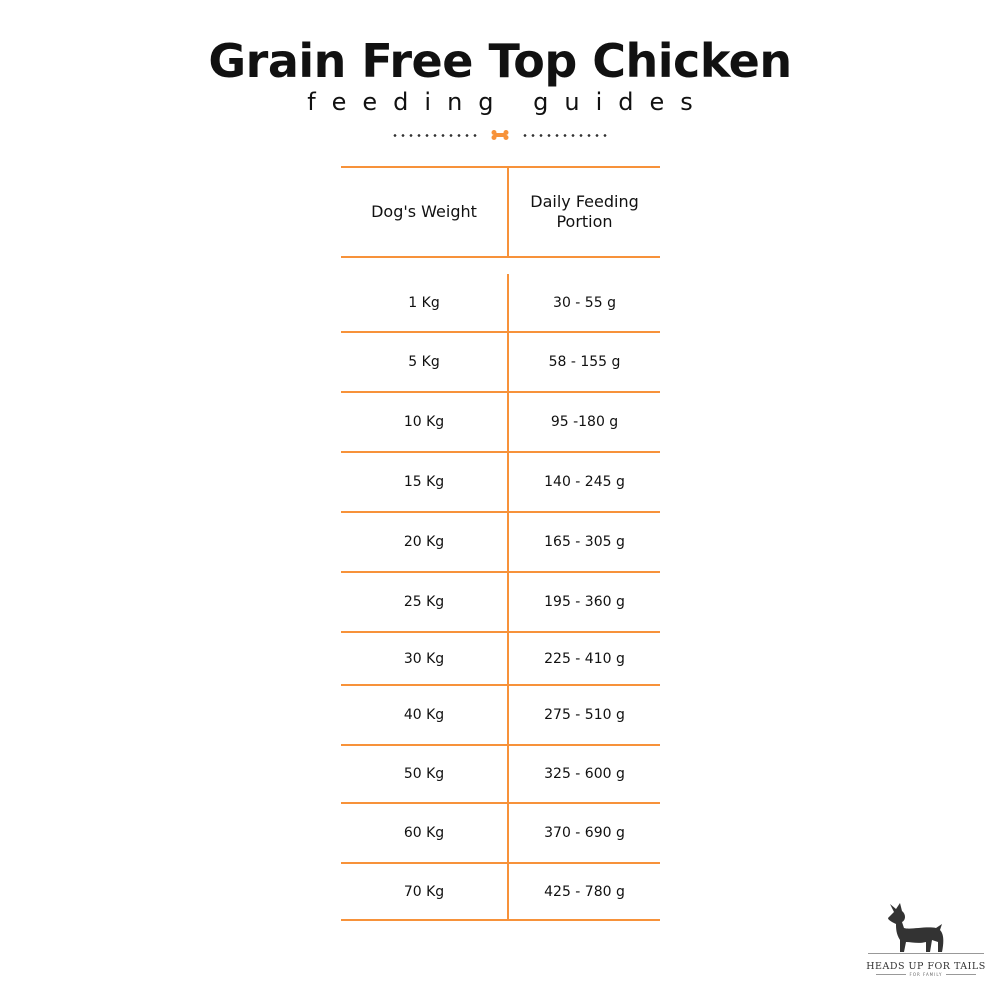 This screenshot has width=1000, height=1000. I want to click on table-row: 25 Kg 195 - 360 g, so click(500, 601).